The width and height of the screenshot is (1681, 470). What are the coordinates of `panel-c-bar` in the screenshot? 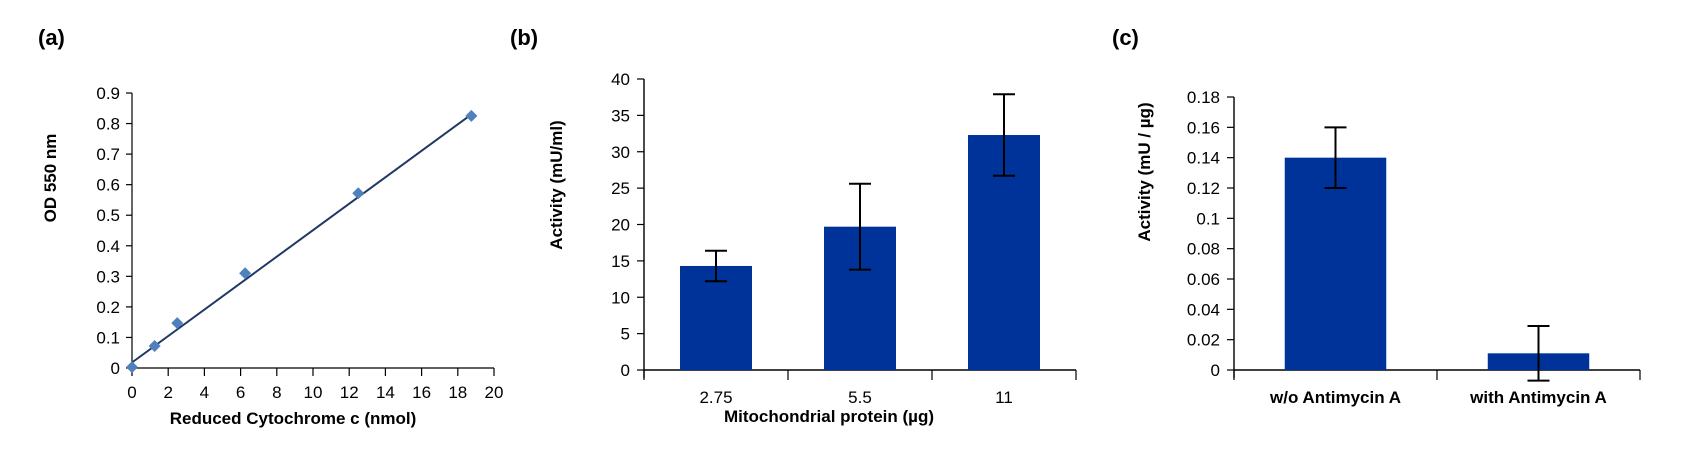 It's located at (1335, 263).